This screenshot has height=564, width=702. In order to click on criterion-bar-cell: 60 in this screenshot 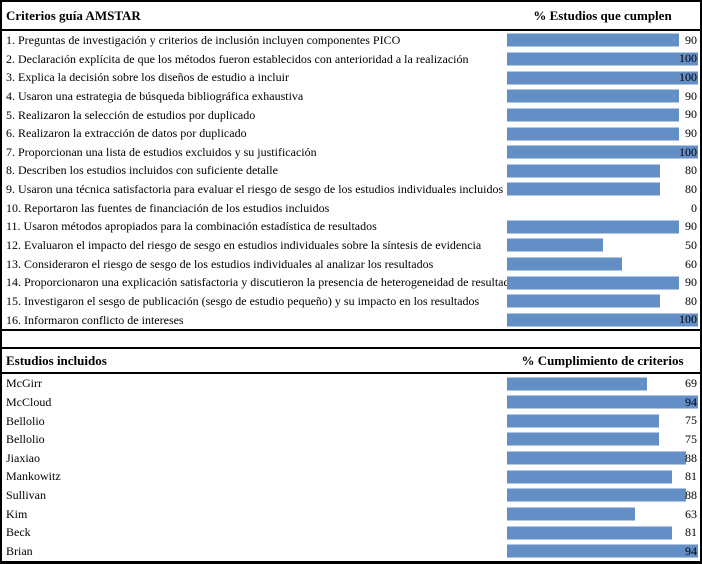, I will do `click(602, 264)`.